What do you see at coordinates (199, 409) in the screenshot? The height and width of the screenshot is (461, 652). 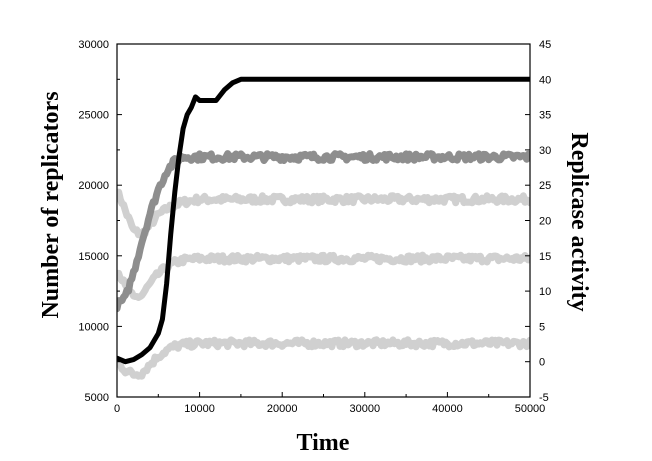 I see `x-tick-label: 10000` at bounding box center [199, 409].